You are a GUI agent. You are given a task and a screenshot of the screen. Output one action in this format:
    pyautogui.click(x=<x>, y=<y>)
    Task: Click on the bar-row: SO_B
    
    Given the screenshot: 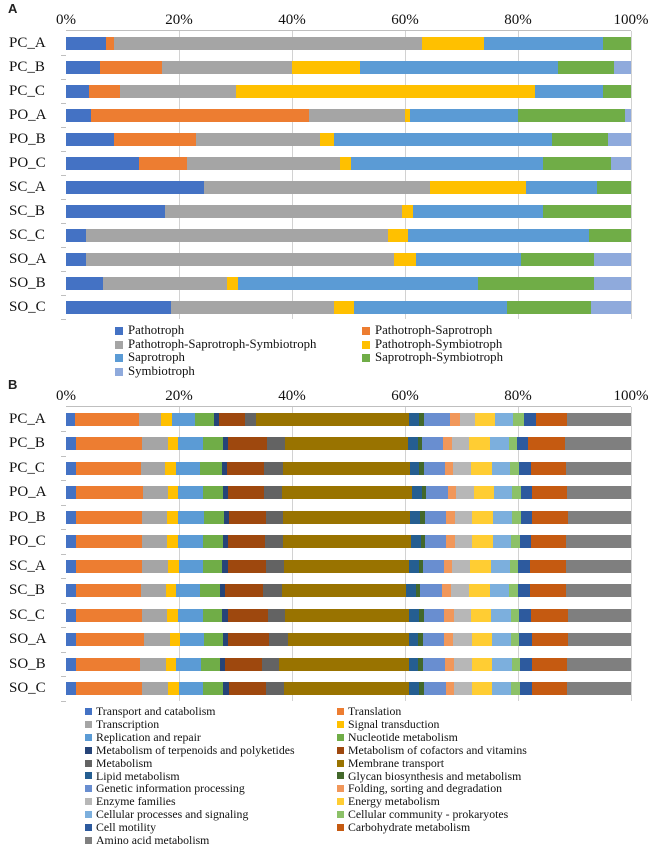 What is the action you would take?
    pyautogui.click(x=320, y=283)
    